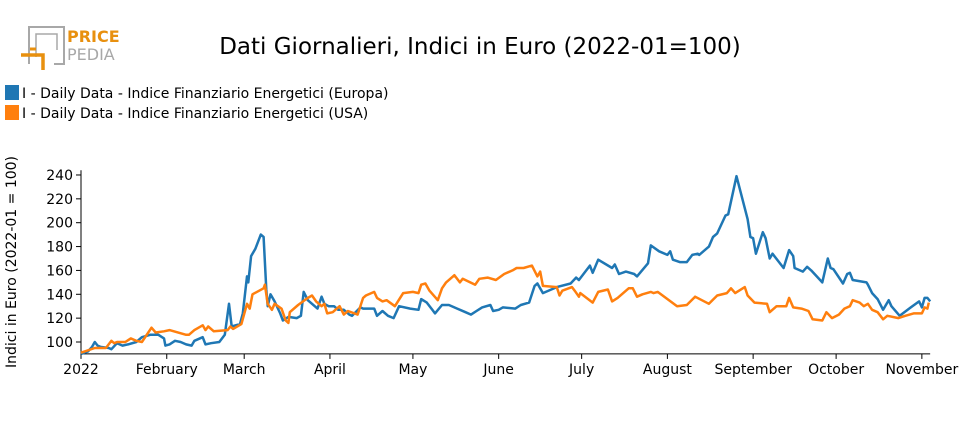 The width and height of the screenshot is (960, 430). I want to click on y-tick-label: 160, so click(59, 271).